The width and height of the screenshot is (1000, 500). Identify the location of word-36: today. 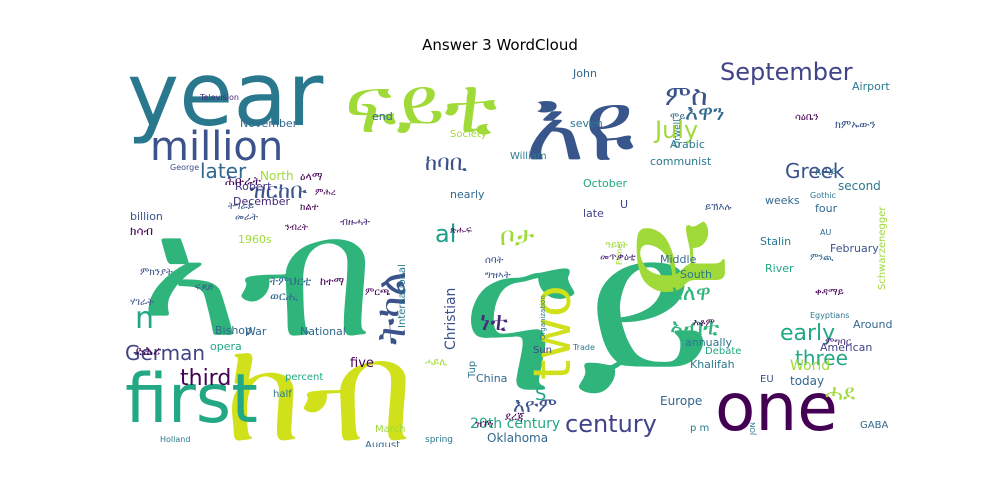
(807, 381).